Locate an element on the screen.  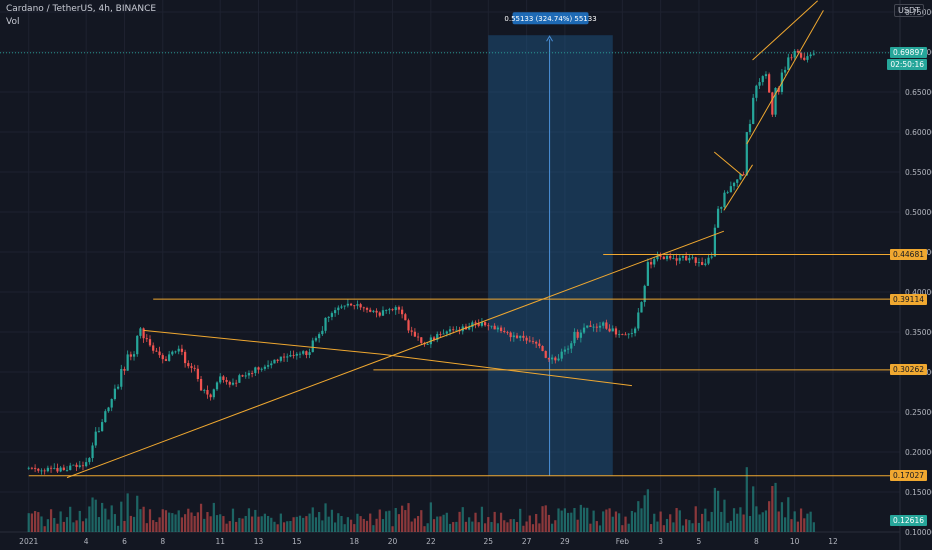
x-tick-label: 4 is located at coordinates (86, 541).